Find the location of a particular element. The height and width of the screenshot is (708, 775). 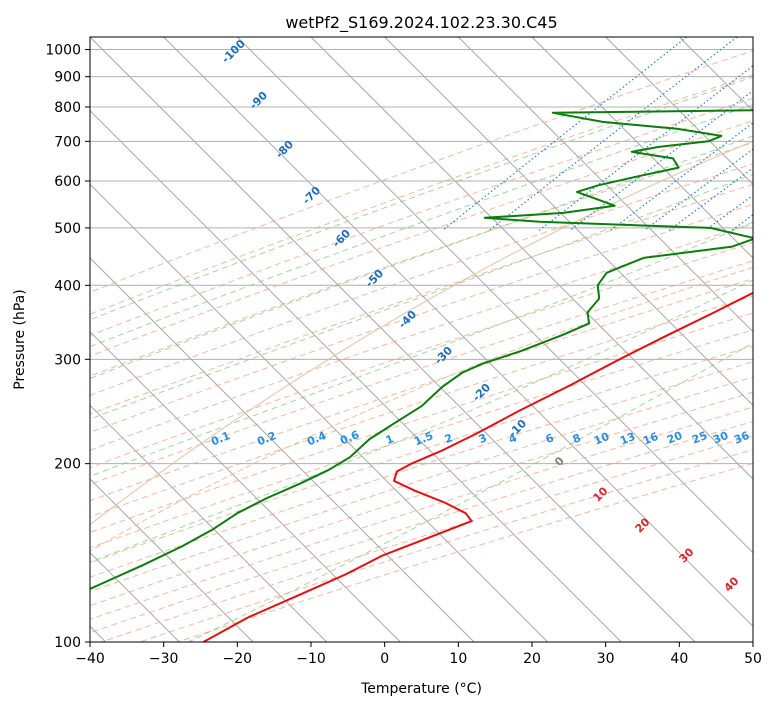

isotherm-label: 10 is located at coordinates (601, 494).